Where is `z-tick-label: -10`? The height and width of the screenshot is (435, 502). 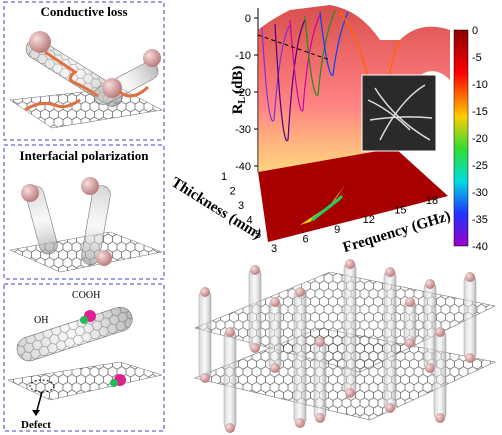
z-tick-label: -10 is located at coordinates (243, 56).